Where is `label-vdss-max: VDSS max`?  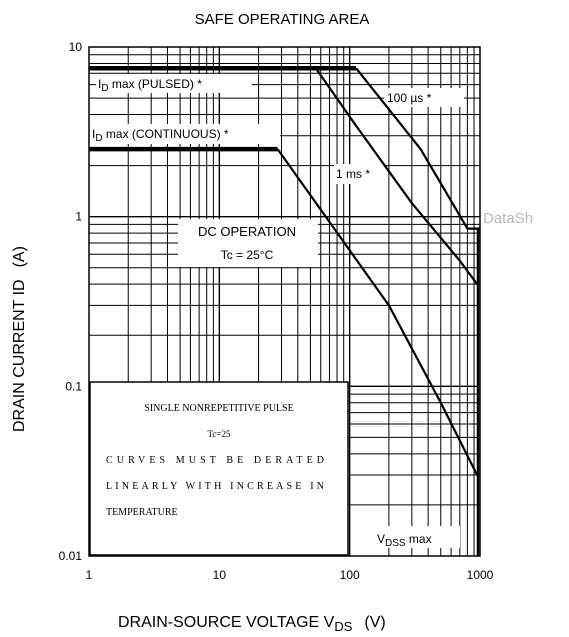 label-vdss-max: VDSS max is located at coordinates (404, 540).